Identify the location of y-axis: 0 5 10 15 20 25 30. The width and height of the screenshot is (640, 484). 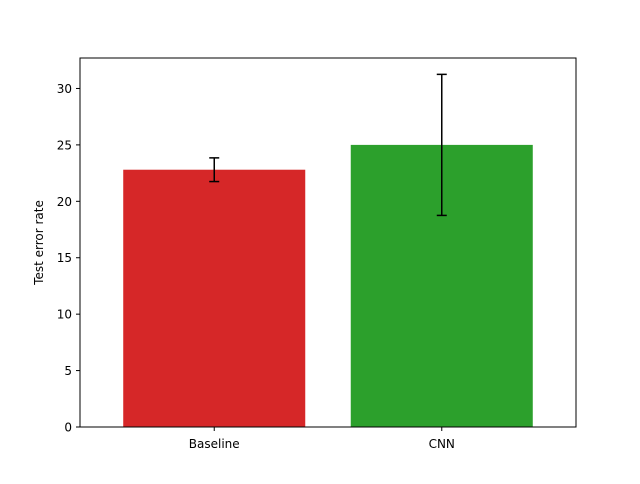
(68, 258).